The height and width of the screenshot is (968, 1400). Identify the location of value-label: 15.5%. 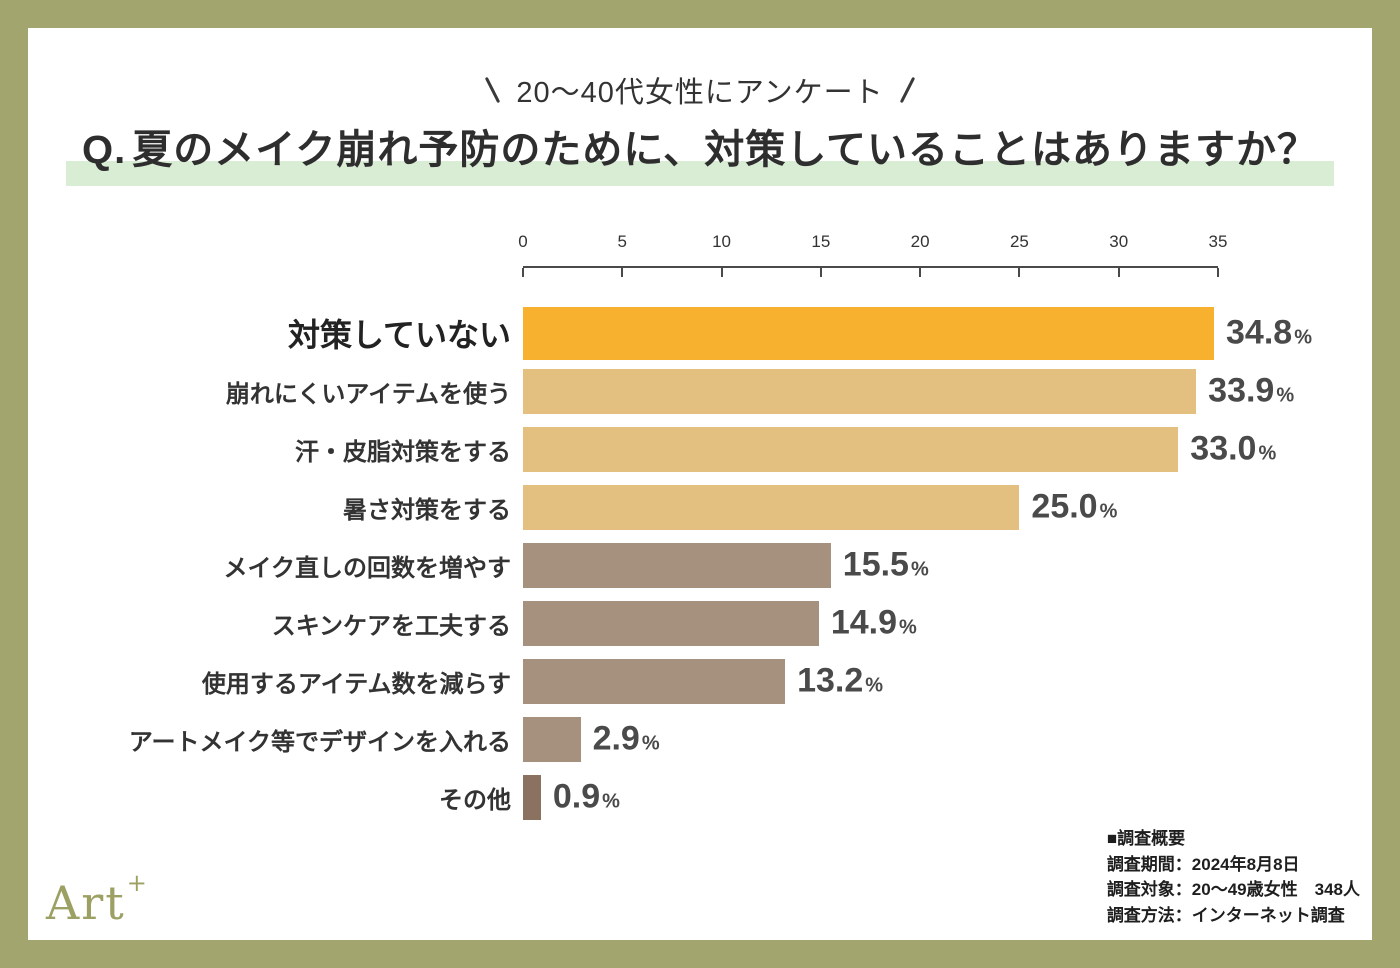
(885, 564).